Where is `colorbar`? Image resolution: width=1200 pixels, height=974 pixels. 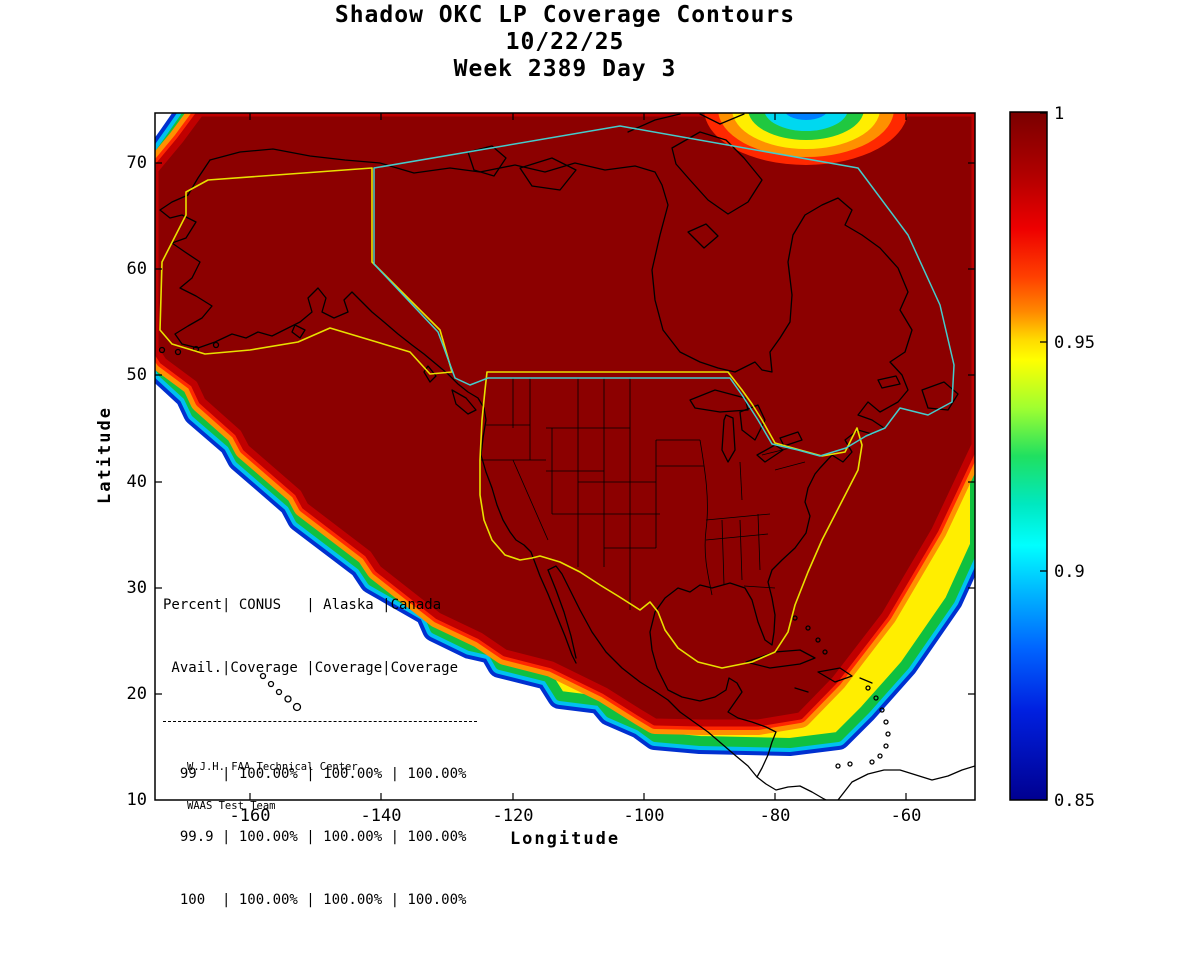 colorbar is located at coordinates (1028, 456).